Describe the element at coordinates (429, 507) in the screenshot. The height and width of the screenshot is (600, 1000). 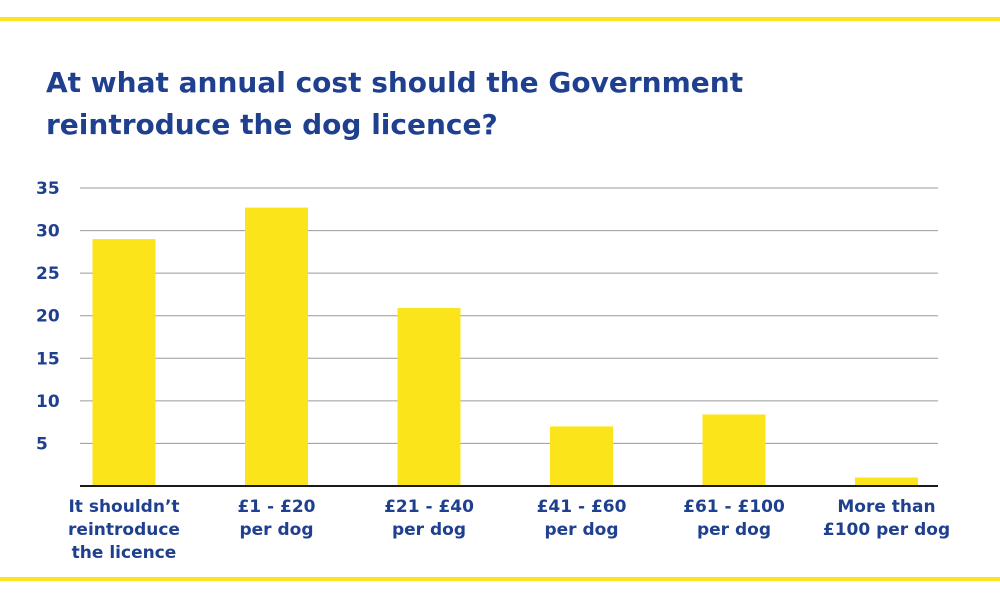
I see `x-category-label-line: £21 - £40` at that location.